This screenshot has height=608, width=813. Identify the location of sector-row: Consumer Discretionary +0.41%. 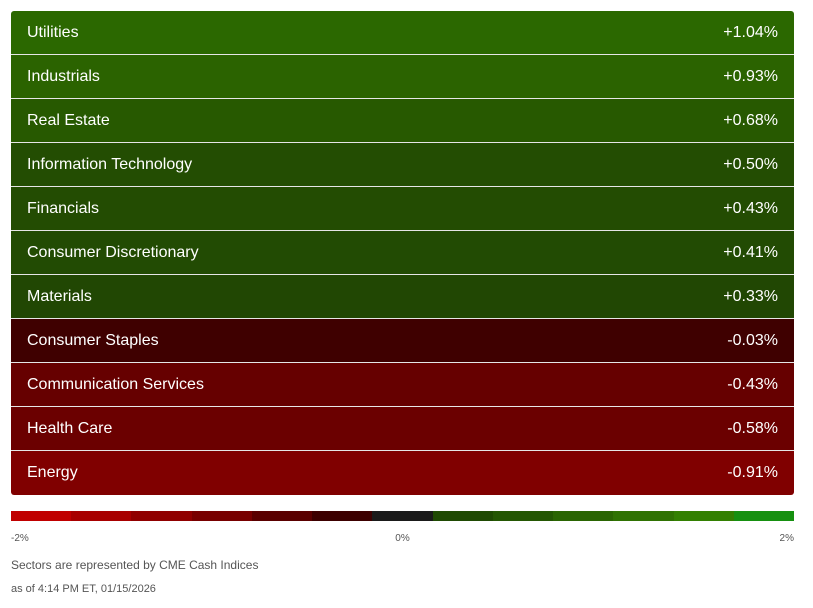
(402, 253).